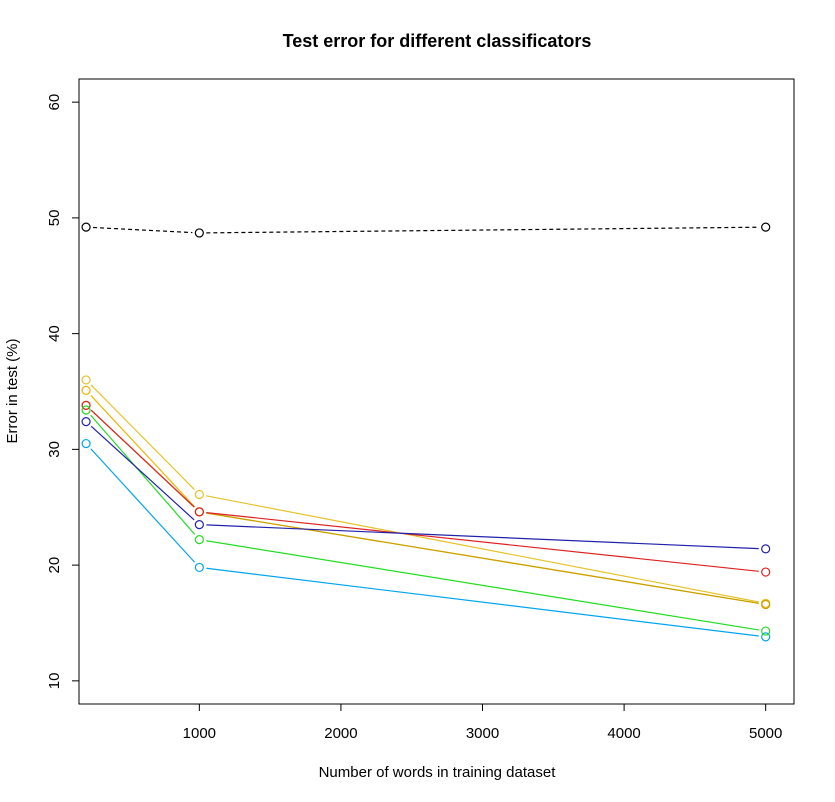 This screenshot has width=835, height=802. Describe the element at coordinates (54, 102) in the screenshot. I see `y-tick-label-5: 60` at that location.